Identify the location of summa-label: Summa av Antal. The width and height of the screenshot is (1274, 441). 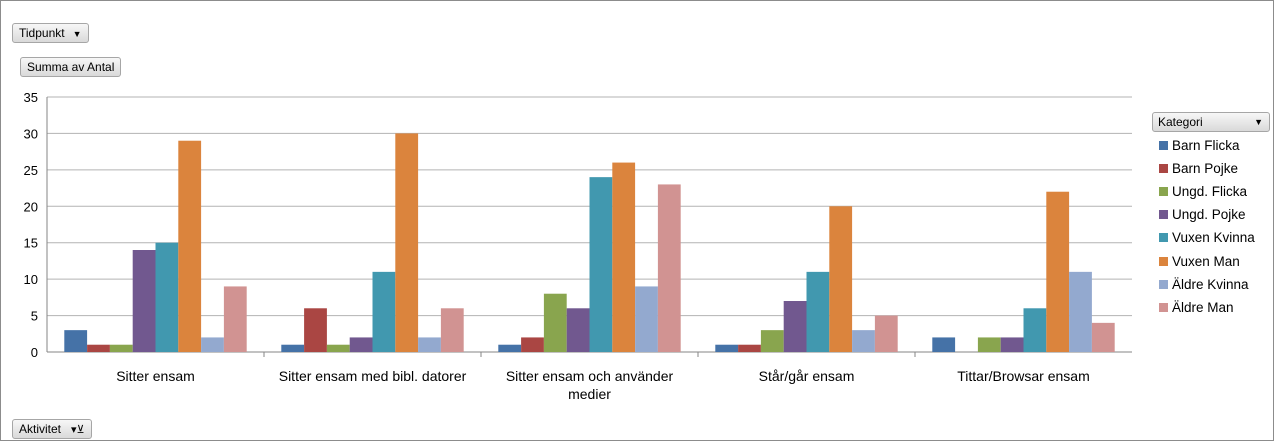
(71, 67).